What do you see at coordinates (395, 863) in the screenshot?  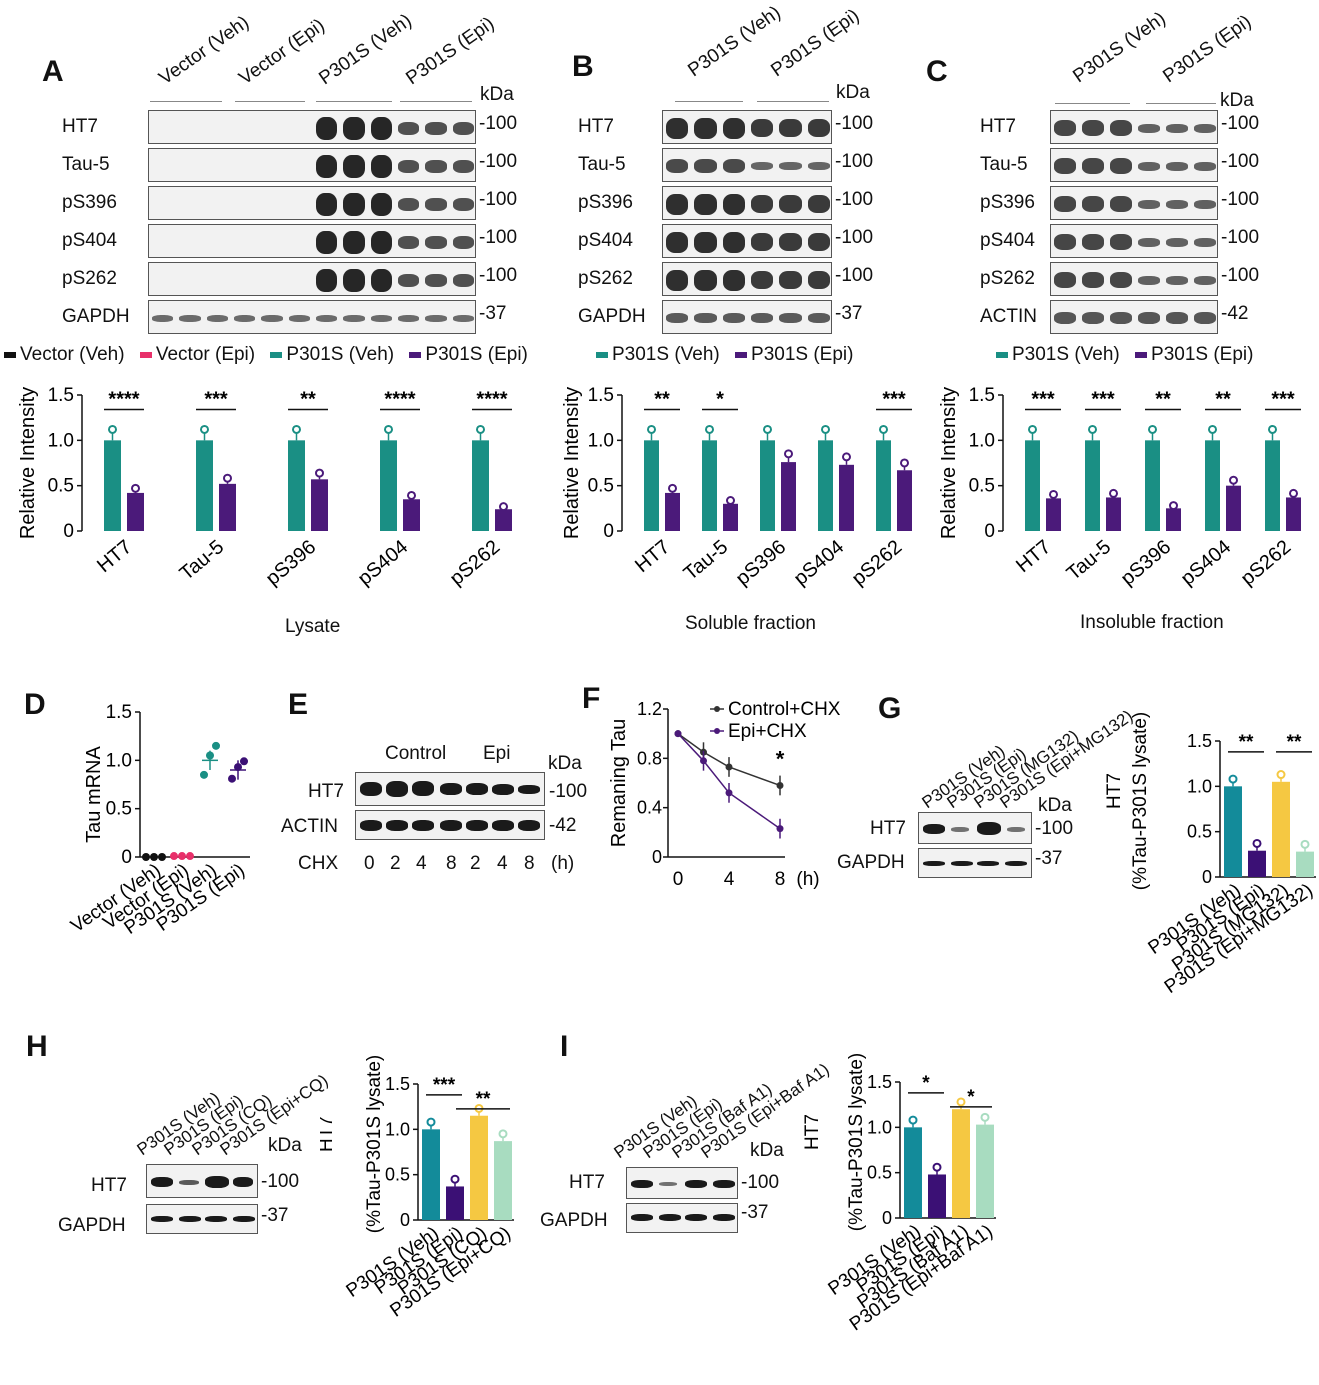 I see `time-label: 2` at bounding box center [395, 863].